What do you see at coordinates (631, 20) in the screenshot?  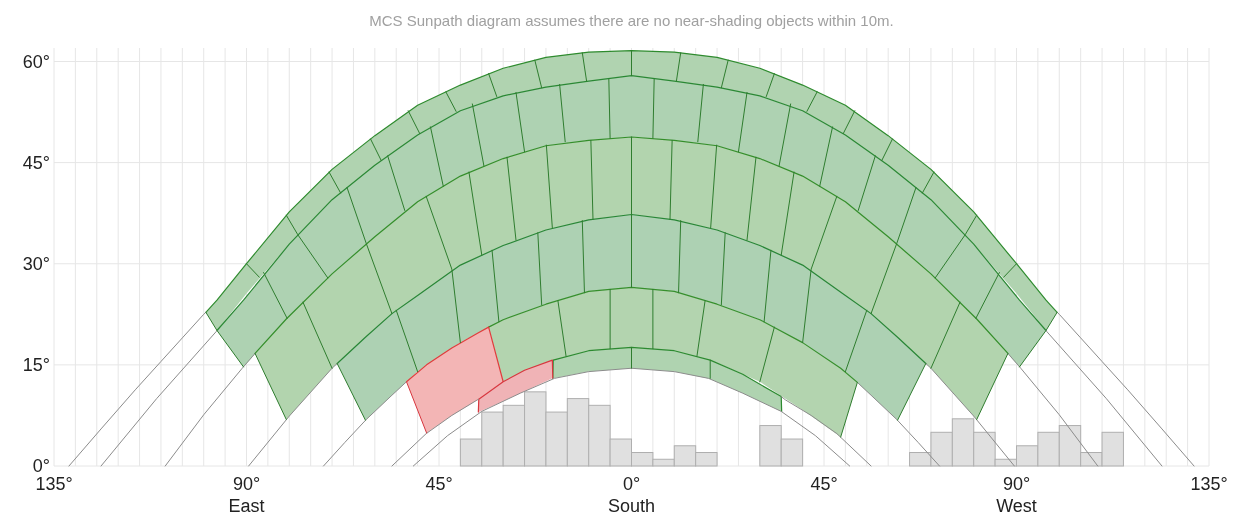 I see `chart-title: MCS Sunpath diagram assumes there are no near-shading objects within 10m.` at bounding box center [631, 20].